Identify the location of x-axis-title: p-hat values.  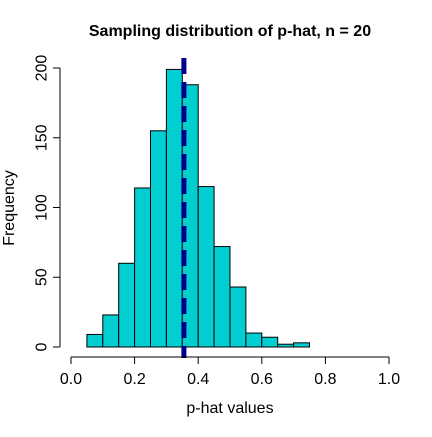
(229, 408).